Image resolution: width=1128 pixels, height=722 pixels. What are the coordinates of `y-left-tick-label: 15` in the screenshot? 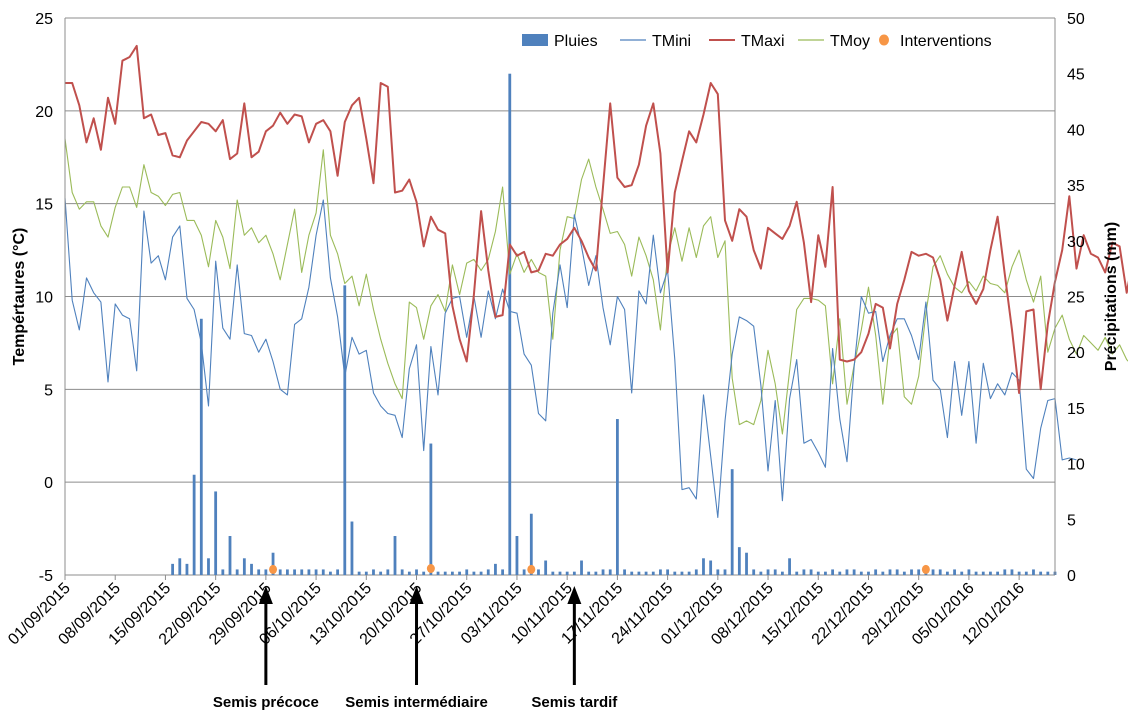 It's located at (44, 205).